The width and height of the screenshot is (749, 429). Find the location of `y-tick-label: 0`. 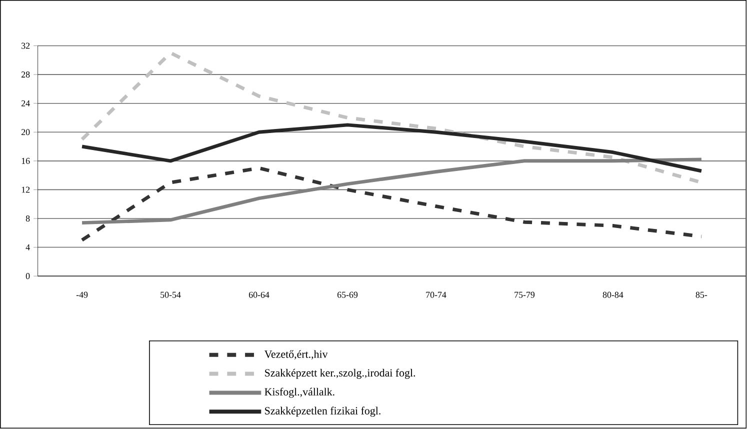

y-tick-label: 0 is located at coordinates (28, 276).